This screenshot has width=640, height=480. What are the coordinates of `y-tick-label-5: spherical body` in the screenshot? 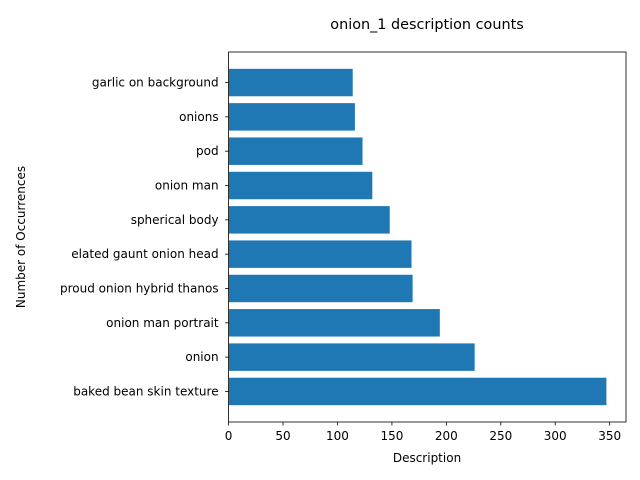 It's located at (175, 220).